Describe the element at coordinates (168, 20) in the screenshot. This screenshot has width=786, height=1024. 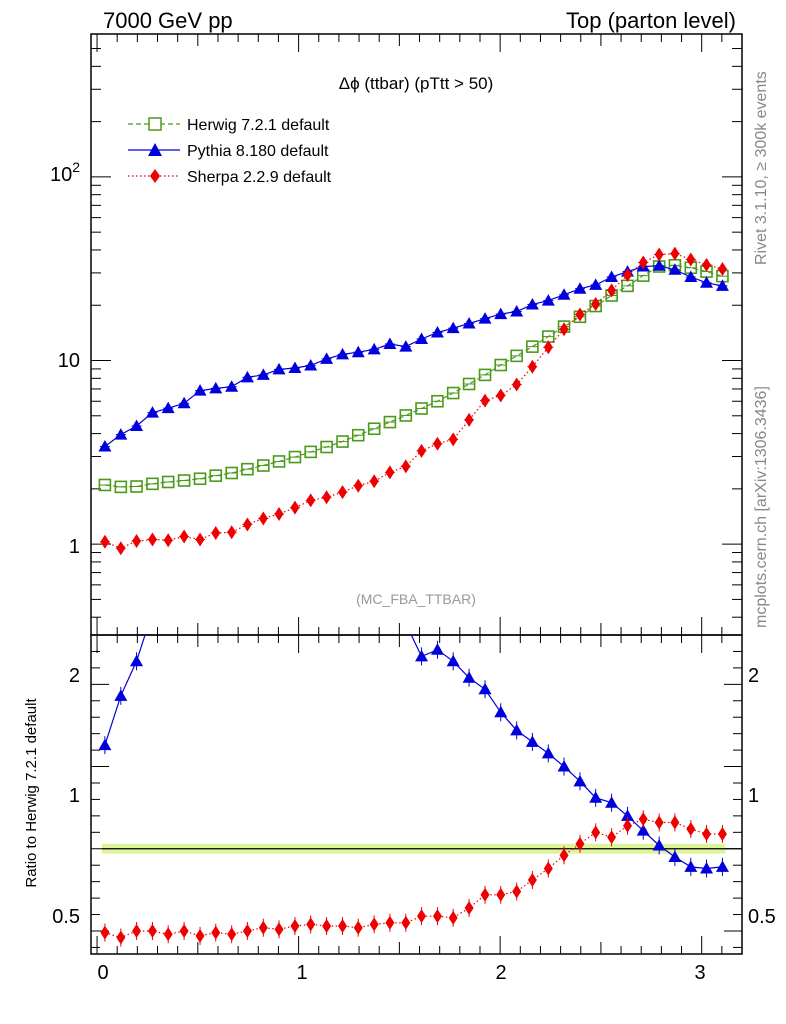
I see `header-left-label: 7000 GeV pp` at that location.